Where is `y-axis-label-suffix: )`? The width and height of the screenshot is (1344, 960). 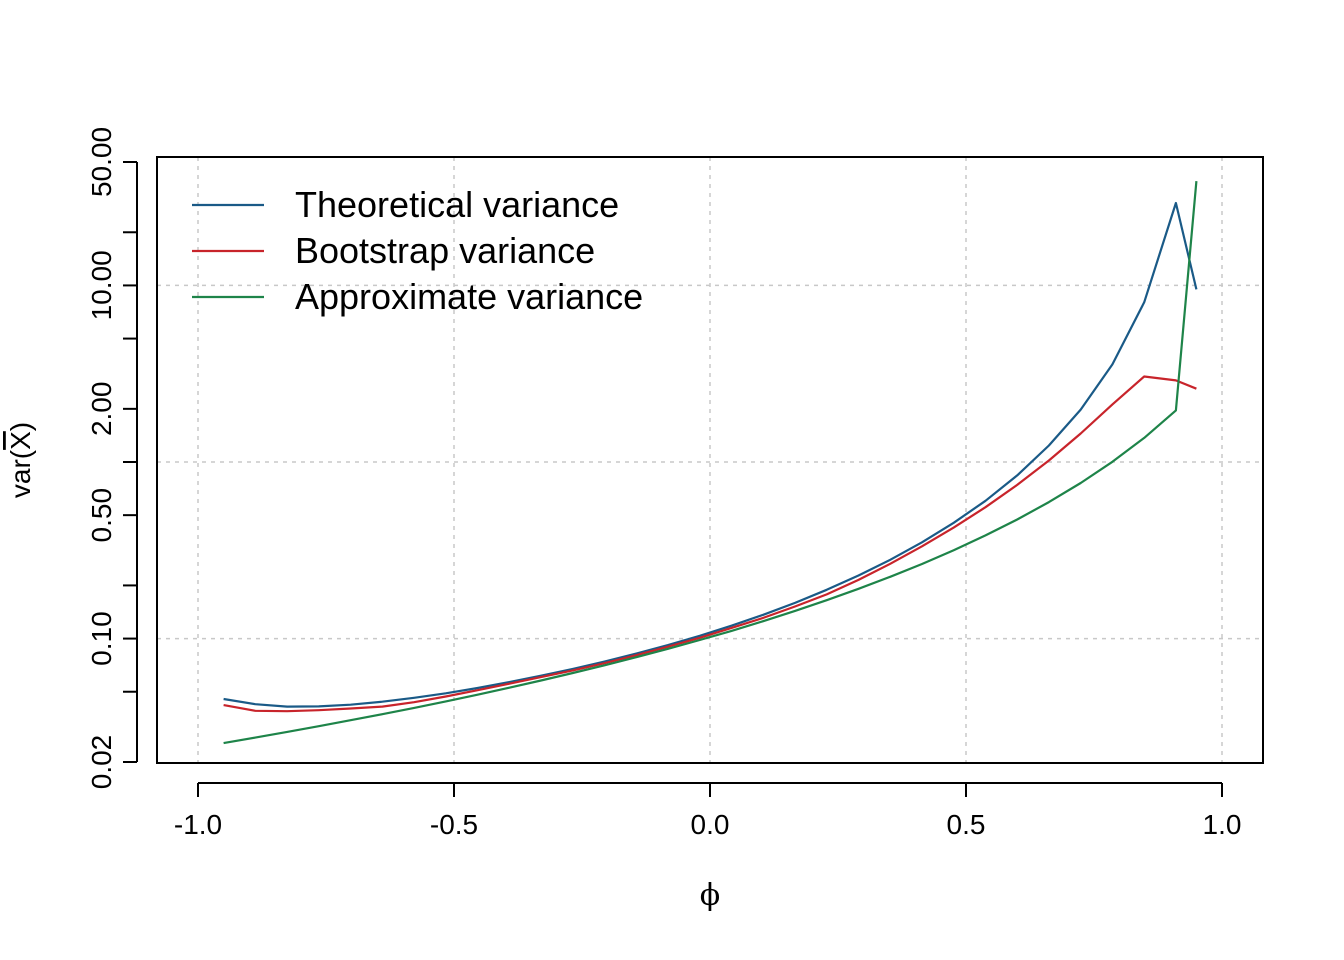 y-axis-label-suffix: ) is located at coordinates (20, 426).